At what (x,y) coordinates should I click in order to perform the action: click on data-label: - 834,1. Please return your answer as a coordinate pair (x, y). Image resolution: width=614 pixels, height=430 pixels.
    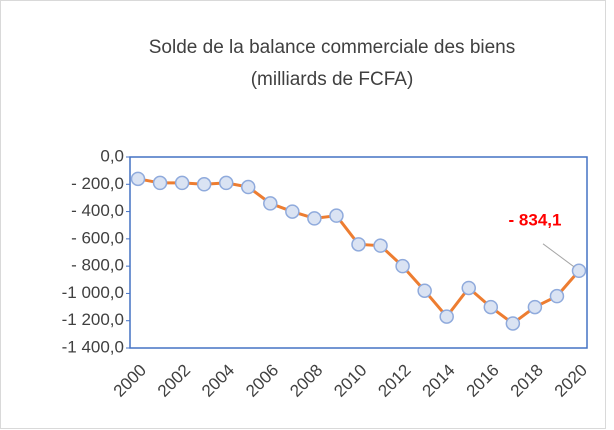
    Looking at the image, I should click on (535, 219).